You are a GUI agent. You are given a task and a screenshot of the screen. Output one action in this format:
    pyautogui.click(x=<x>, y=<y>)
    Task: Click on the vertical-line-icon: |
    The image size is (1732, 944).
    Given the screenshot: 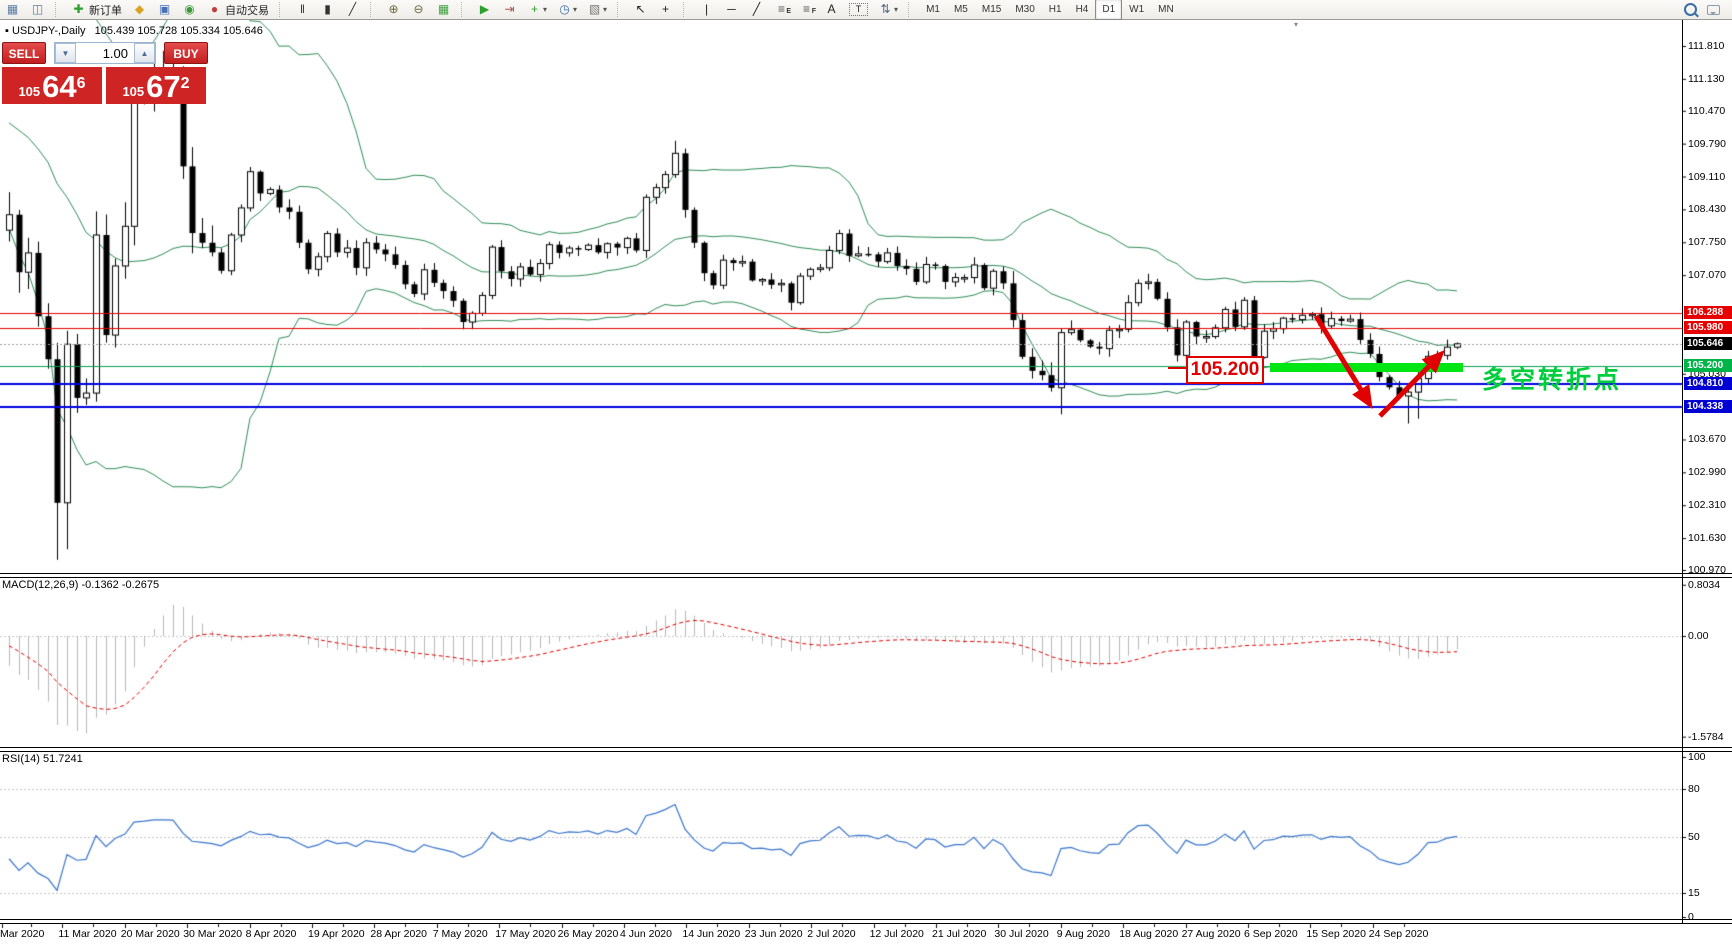 What is the action you would take?
    pyautogui.click(x=706, y=9)
    